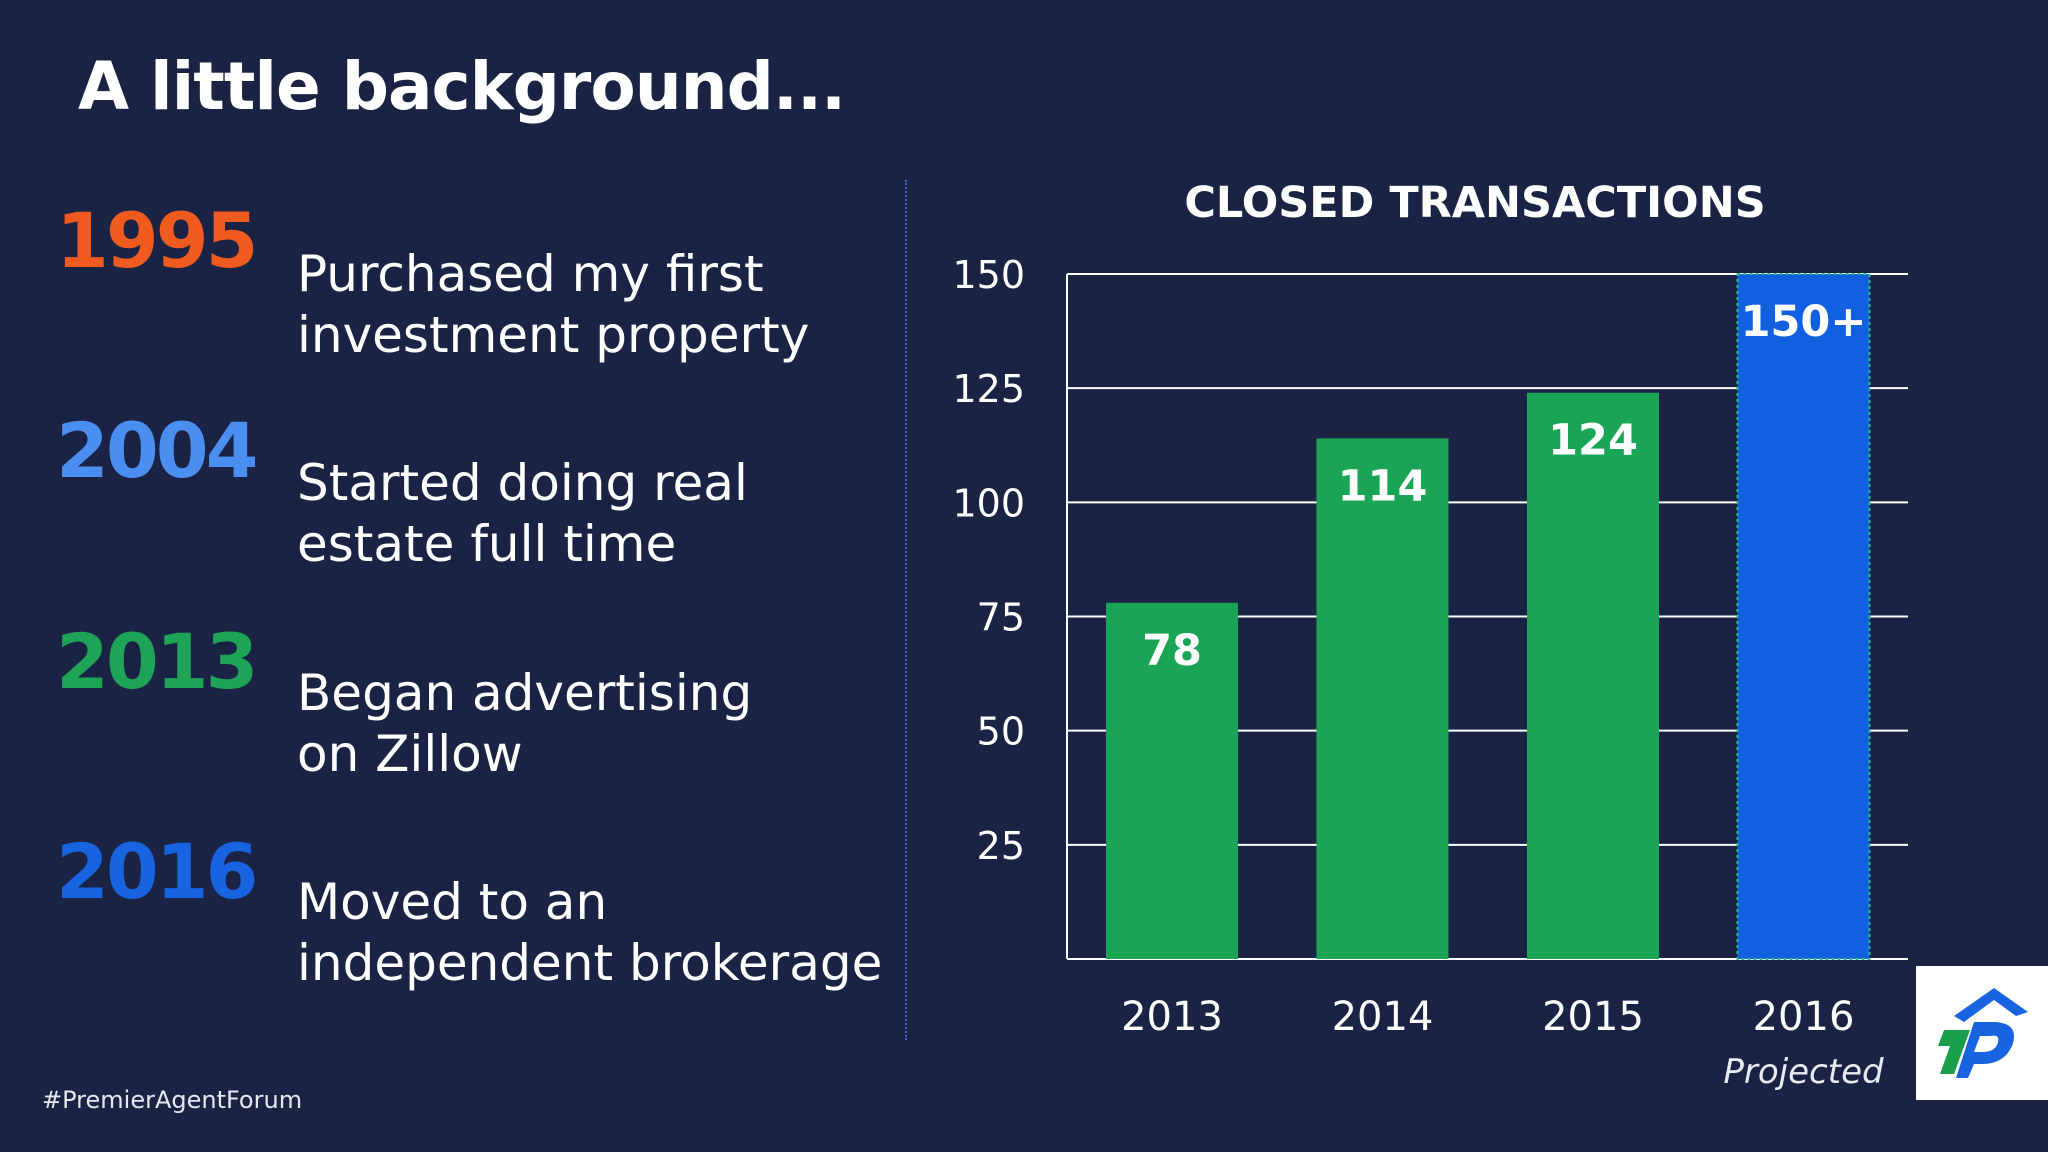  I want to click on data-label-2014: 114, so click(1383, 486).